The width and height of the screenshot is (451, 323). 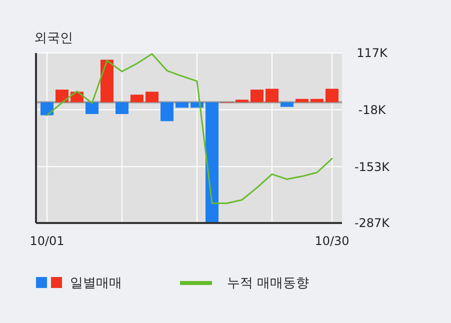 What do you see at coordinates (372, 110) in the screenshot?
I see `y-tick-label: -18K` at bounding box center [372, 110].